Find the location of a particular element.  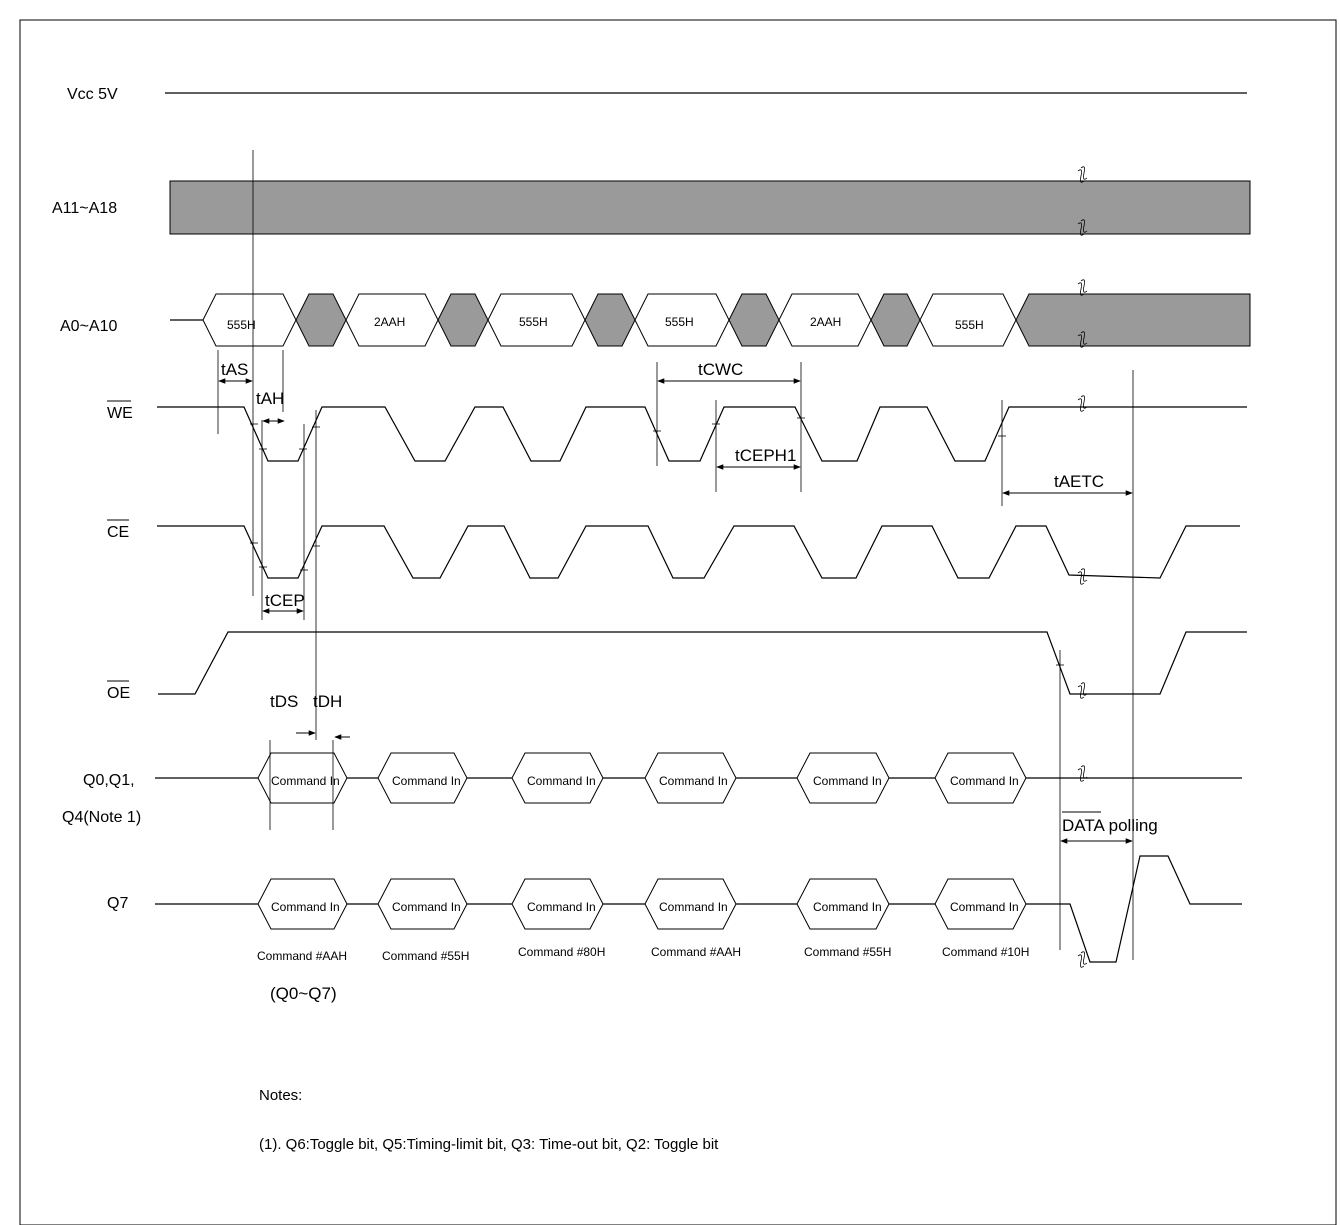

q0q1-label: Q0,Q1, is located at coordinates (109, 780).